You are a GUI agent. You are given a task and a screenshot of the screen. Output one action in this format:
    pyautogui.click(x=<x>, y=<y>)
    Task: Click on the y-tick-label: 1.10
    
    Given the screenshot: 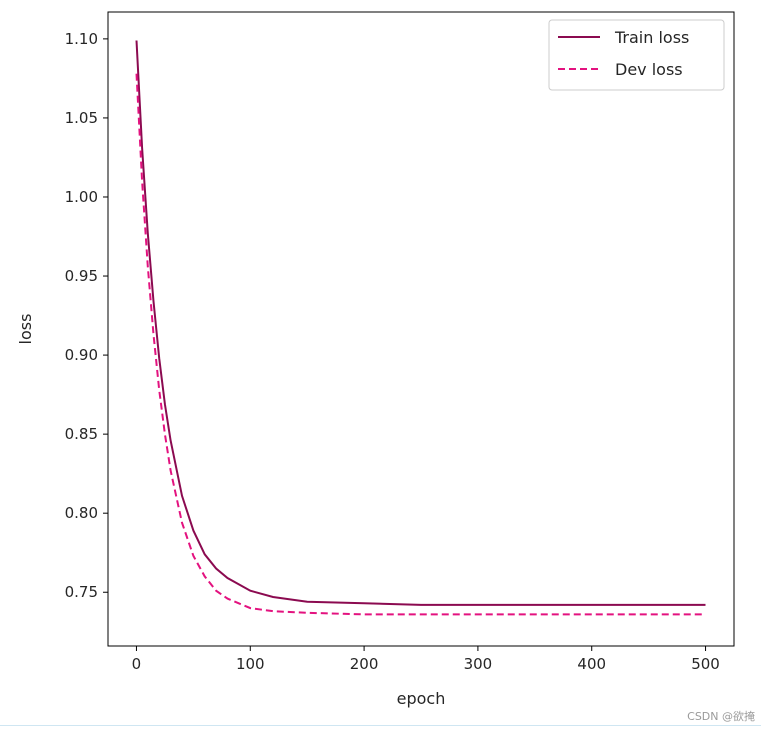 What is the action you would take?
    pyautogui.click(x=81, y=39)
    